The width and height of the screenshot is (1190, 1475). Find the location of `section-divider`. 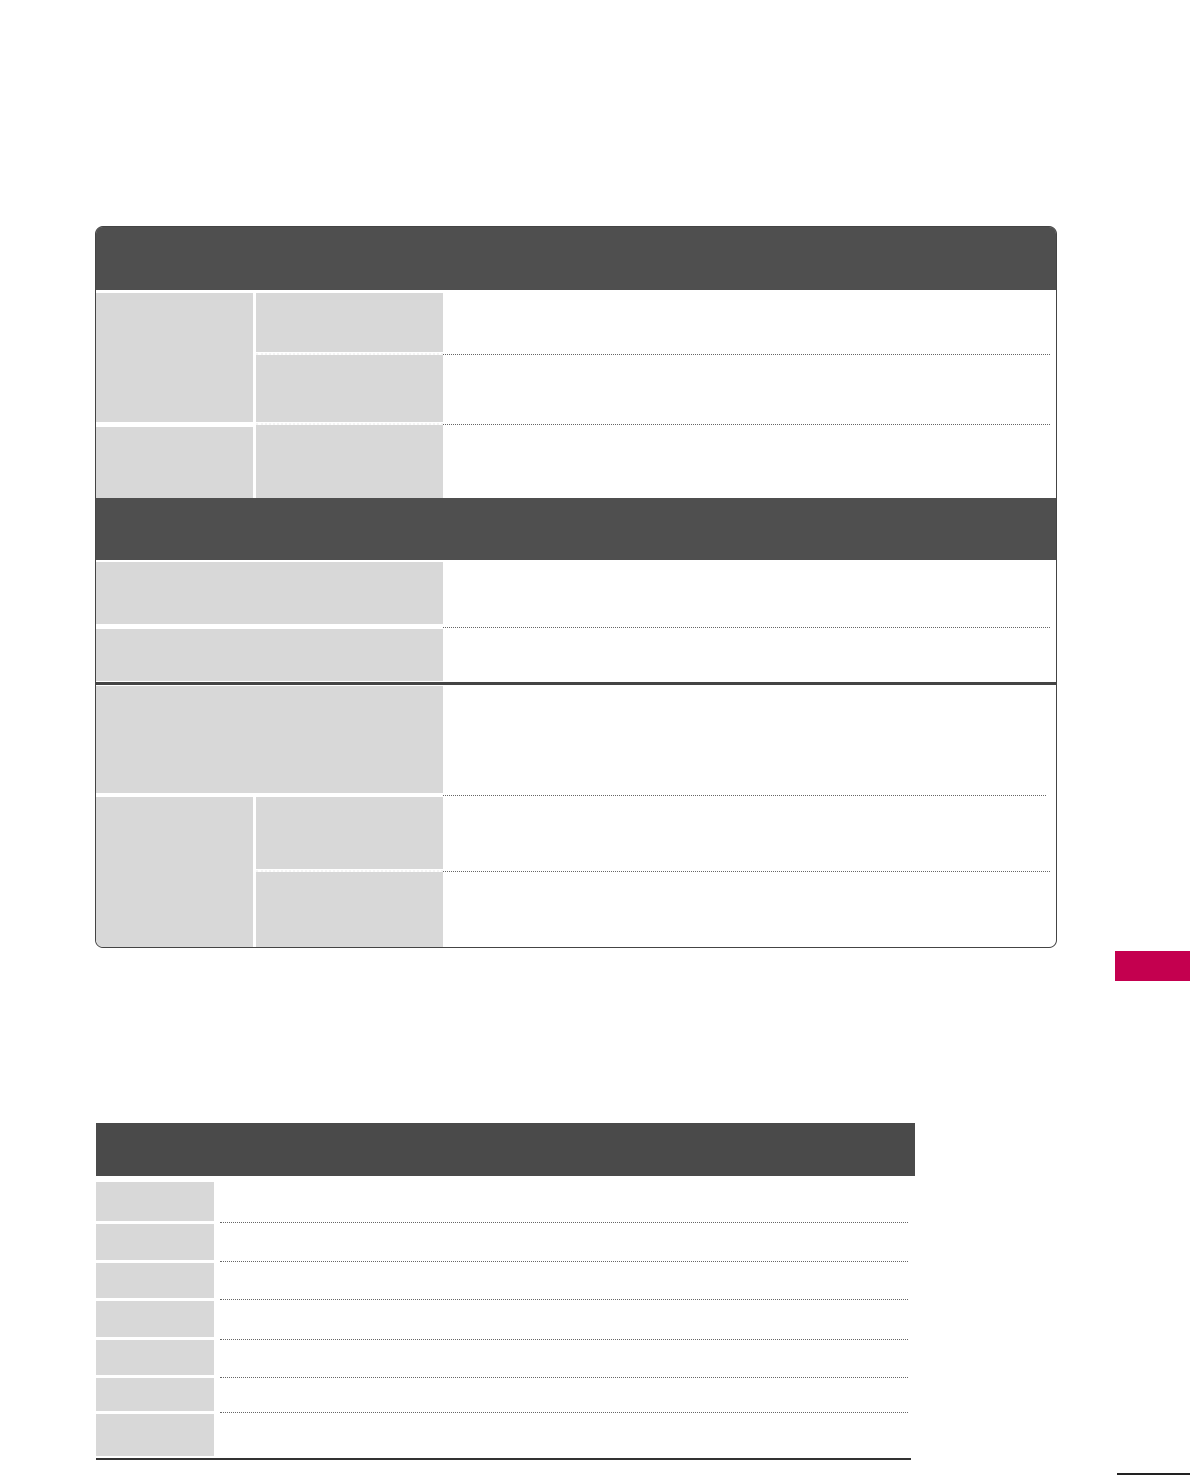

section-divider is located at coordinates (576, 683).